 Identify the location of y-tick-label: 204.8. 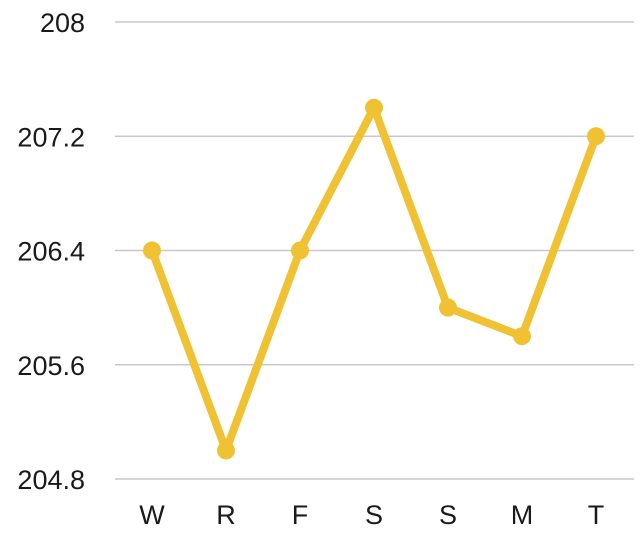
(51, 480).